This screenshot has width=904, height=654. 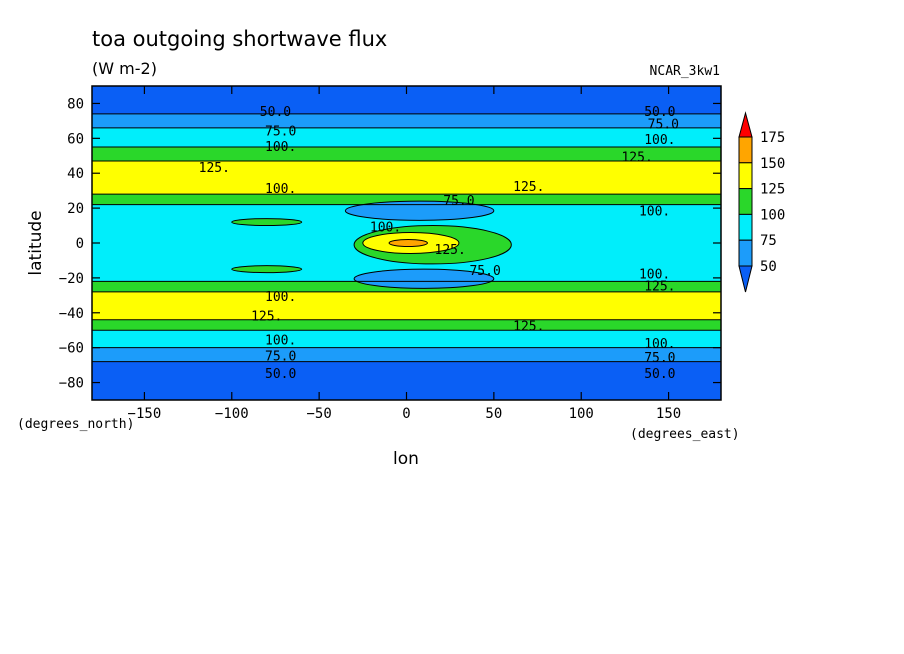 What do you see at coordinates (71, 279) in the screenshot?
I see `y-tick-label: −20` at bounding box center [71, 279].